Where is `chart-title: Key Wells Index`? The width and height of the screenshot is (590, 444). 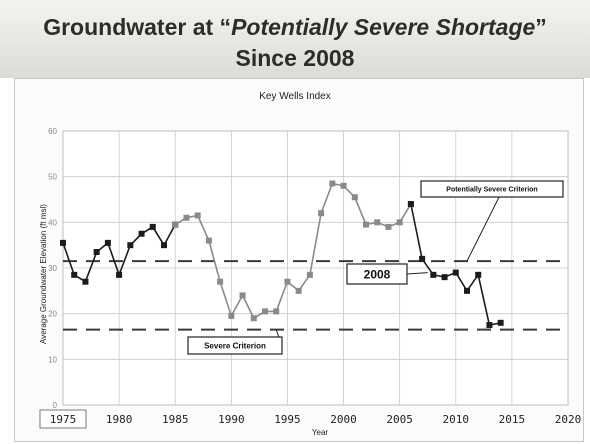
chart-title: Key Wells Index is located at coordinates (295, 96).